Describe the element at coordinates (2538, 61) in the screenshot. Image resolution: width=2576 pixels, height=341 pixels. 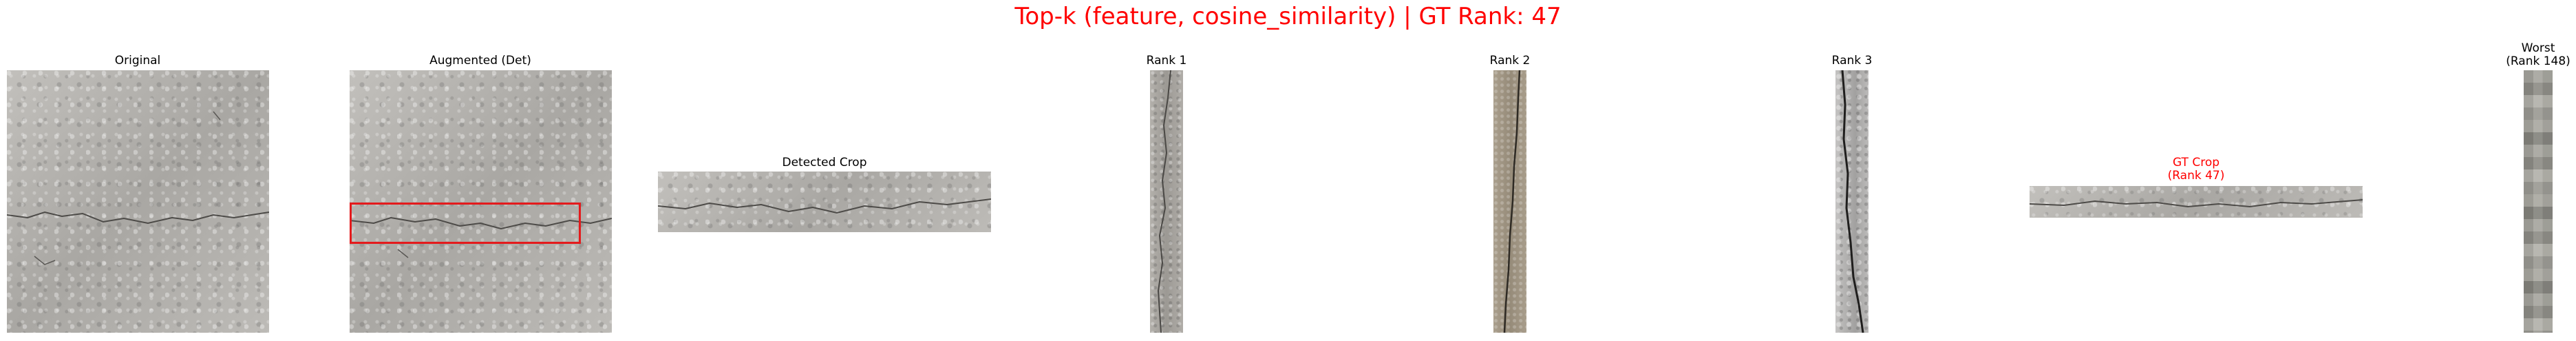
I see `worst-label-line2: (Rank 148)` at that location.